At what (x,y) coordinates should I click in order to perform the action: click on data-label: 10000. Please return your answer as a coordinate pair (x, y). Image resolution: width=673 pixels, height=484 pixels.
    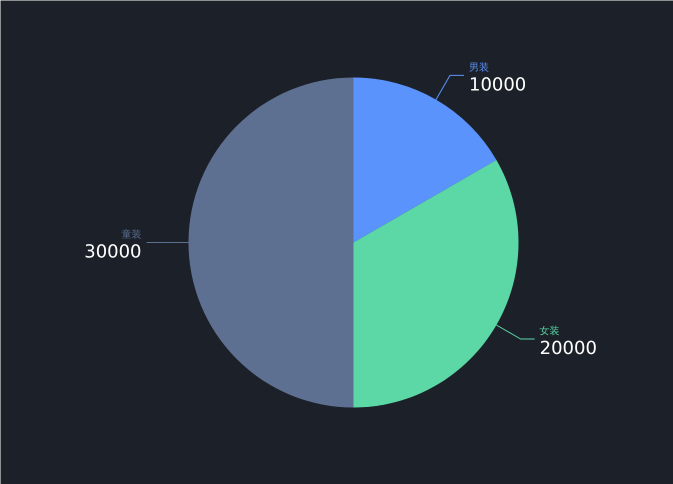
    Looking at the image, I should click on (497, 85).